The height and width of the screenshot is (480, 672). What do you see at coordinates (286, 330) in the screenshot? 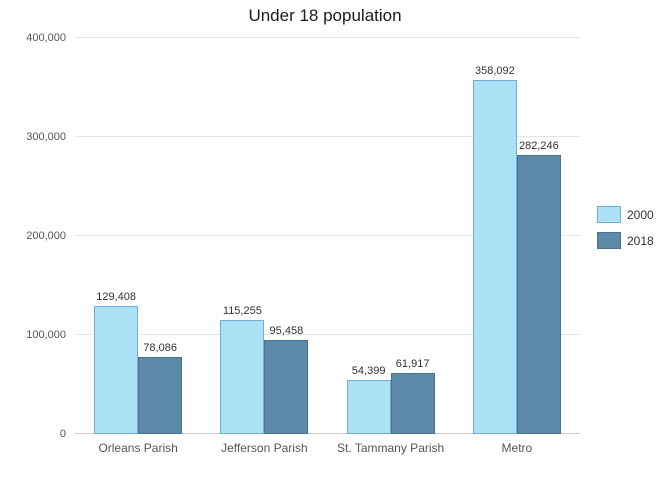
I see `bar-value-label: 95,458` at bounding box center [286, 330].